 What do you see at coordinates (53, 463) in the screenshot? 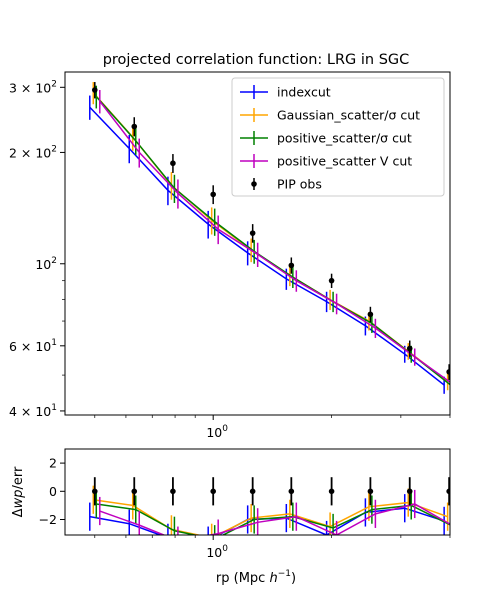
I see `residual-y-tick-label-2: 2` at bounding box center [53, 463].